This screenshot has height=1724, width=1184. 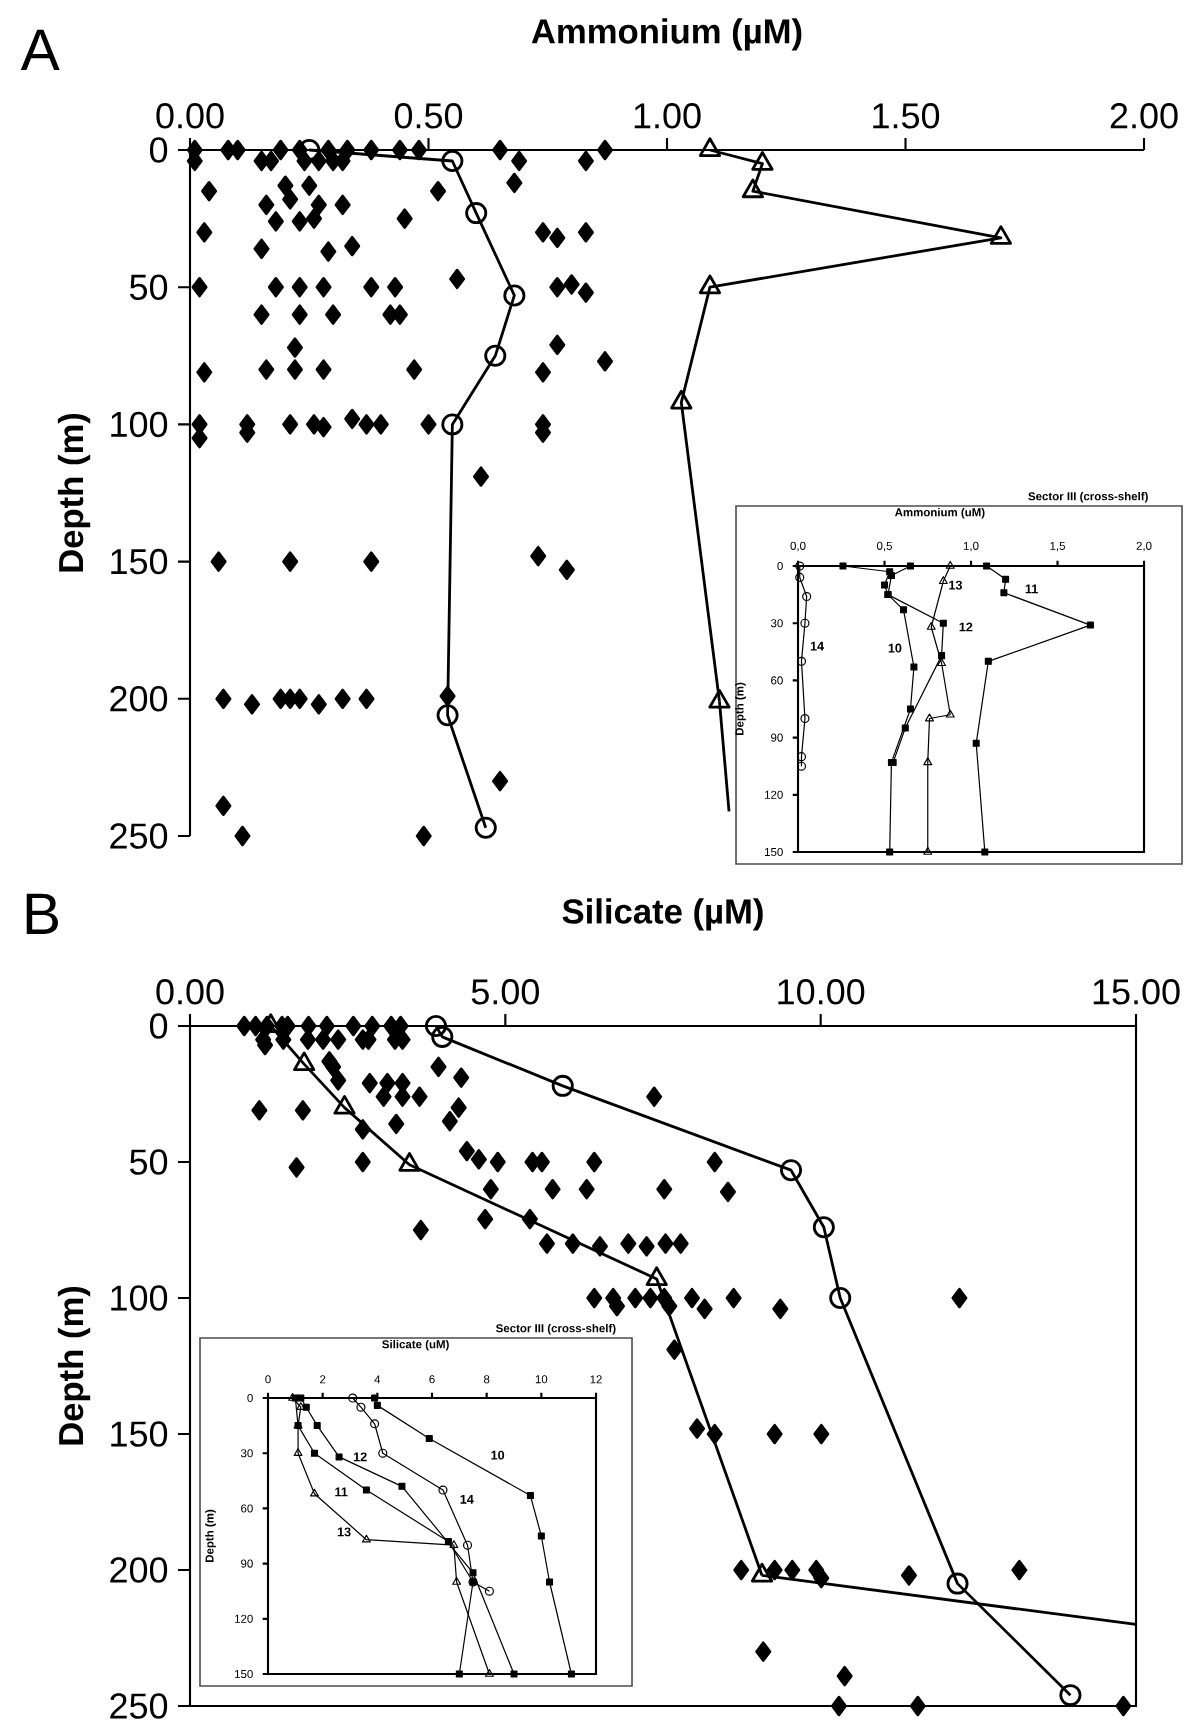 What do you see at coordinates (667, 116) in the screenshot?
I see `x-tick-label: 1.00` at bounding box center [667, 116].